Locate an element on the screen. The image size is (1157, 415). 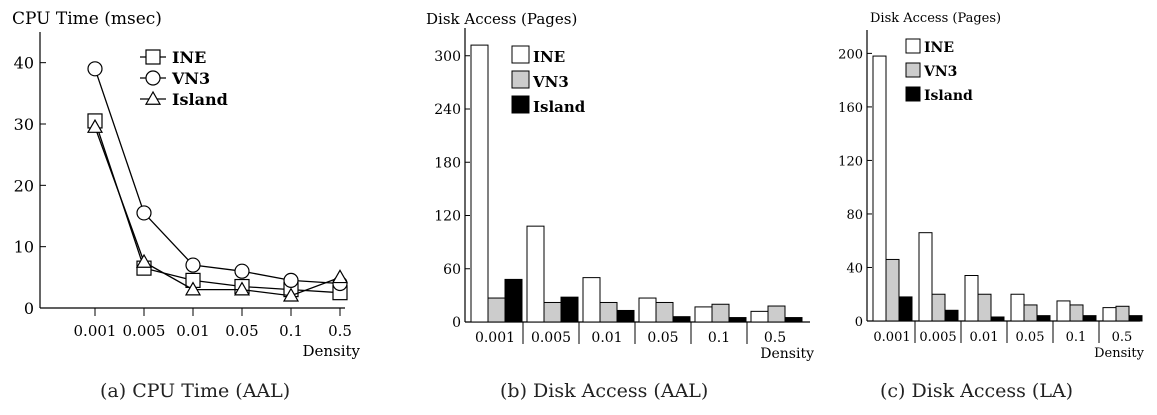
chart-c-y-tick-label: 0 is located at coordinates (859, 322).